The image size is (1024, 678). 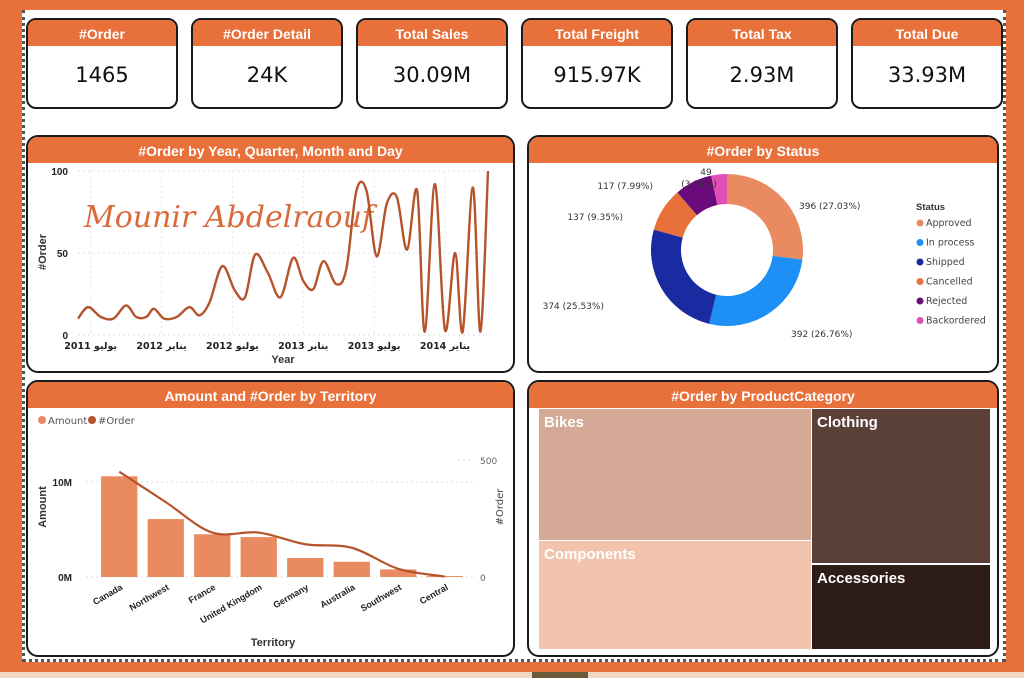 I want to click on x-tick-label: Central, so click(x=434, y=594).